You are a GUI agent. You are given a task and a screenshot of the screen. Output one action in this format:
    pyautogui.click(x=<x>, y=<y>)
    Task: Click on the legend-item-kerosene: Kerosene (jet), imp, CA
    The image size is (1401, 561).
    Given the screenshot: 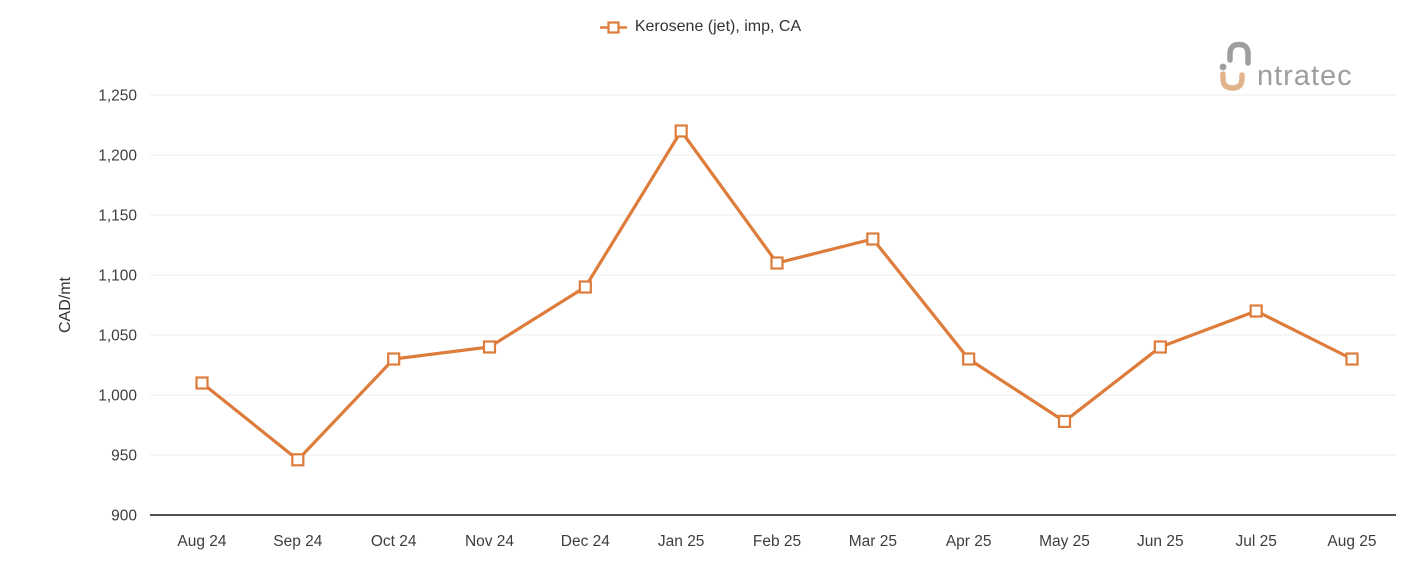 What is the action you would take?
    pyautogui.click(x=700, y=27)
    